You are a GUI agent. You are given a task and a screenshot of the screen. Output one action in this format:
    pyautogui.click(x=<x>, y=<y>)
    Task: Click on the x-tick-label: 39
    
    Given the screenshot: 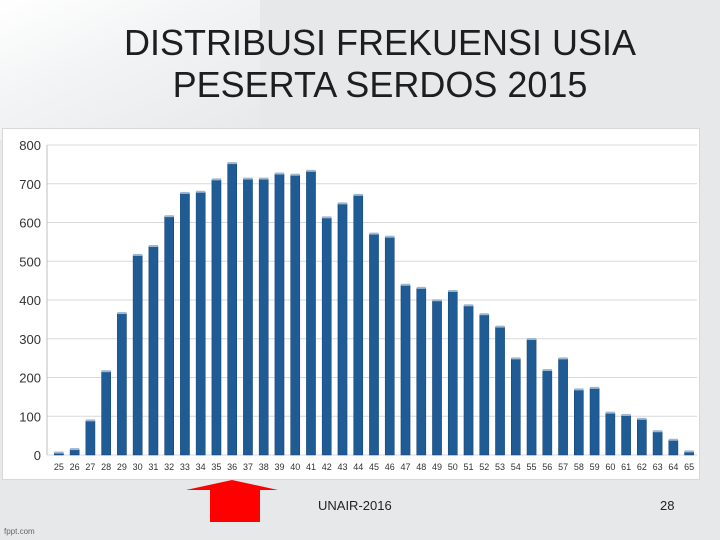 What is the action you would take?
    pyautogui.click(x=279, y=467)
    